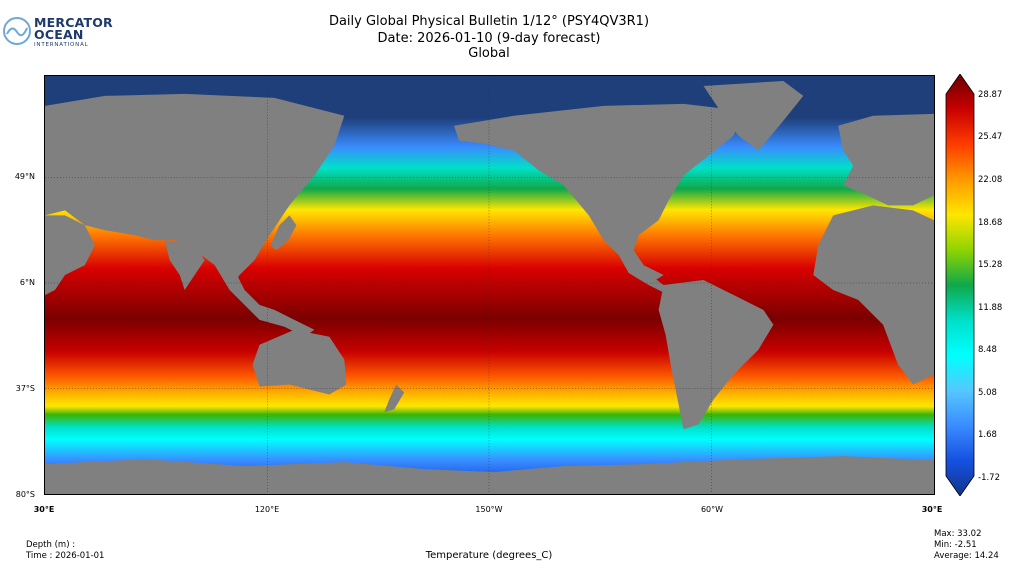 Image resolution: width=1015 pixels, height=576 pixels. Describe the element at coordinates (59, 34) in the screenshot. I see `logo-line2: OCEAN` at that location.